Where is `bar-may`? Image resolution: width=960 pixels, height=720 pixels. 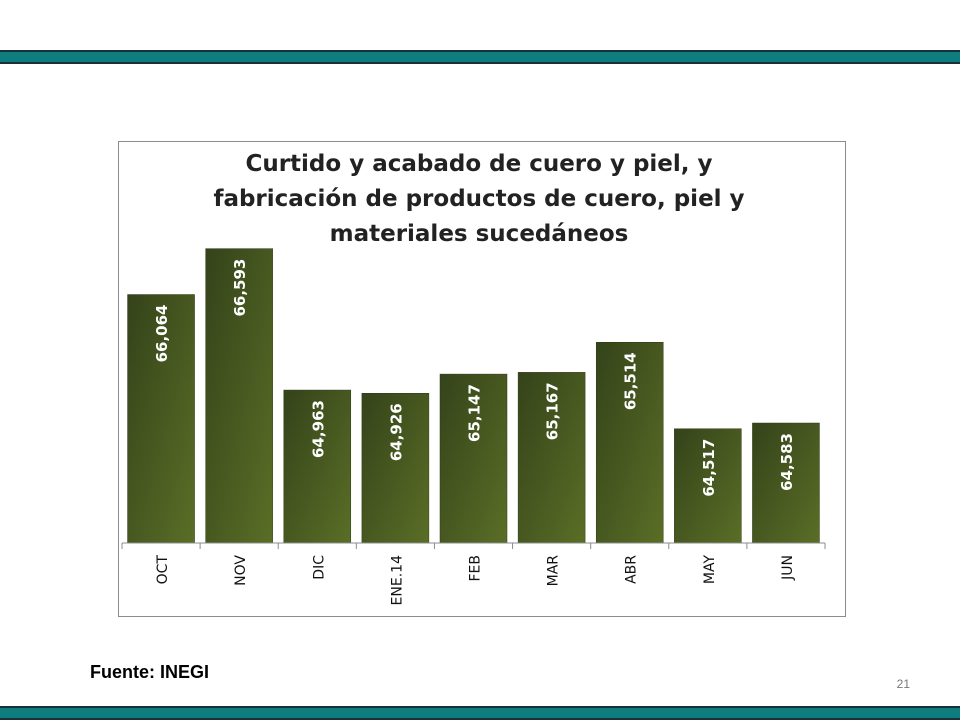
bar-may is located at coordinates (708, 486).